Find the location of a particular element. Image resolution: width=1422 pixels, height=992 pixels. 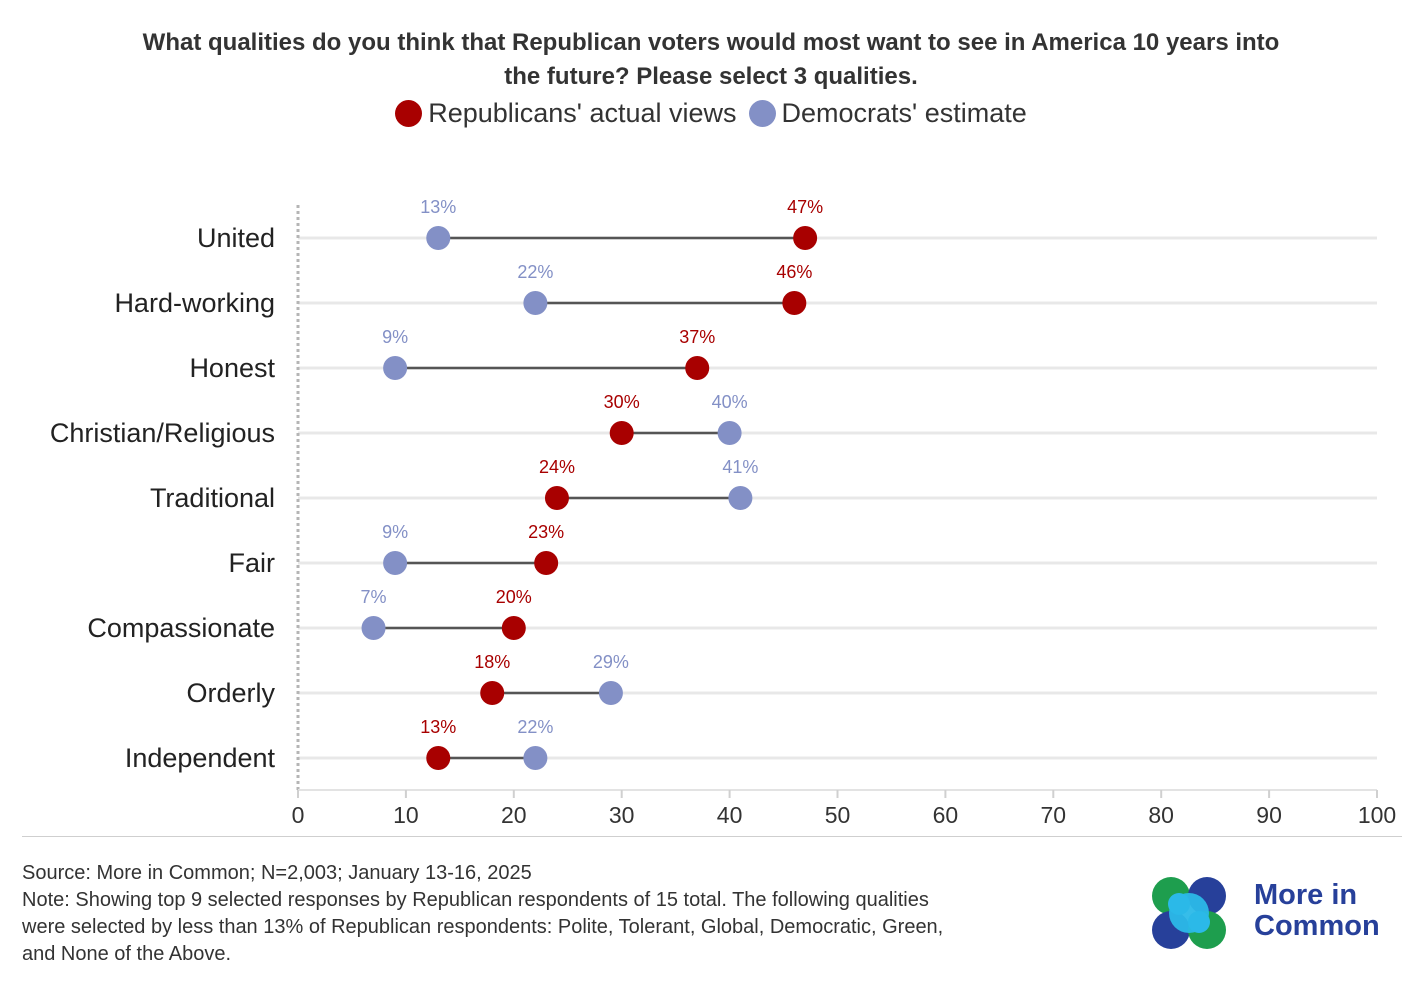

data-label-republicans: 18% is located at coordinates (492, 662).